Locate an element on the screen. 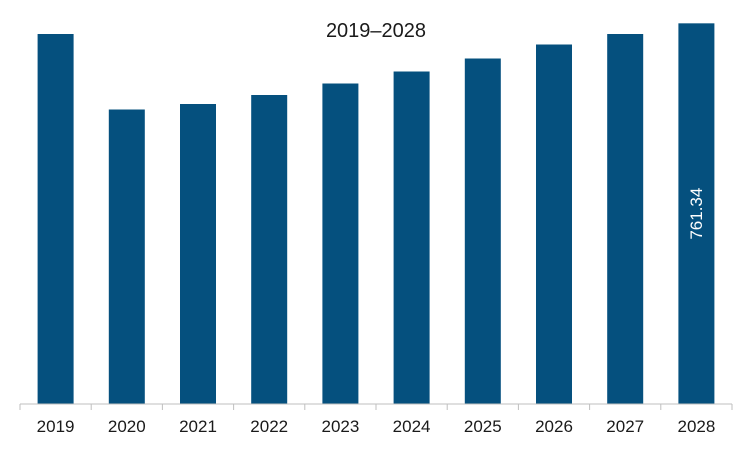 Image resolution: width=751 pixels, height=451 pixels. x-tick-label-2022: 2022 is located at coordinates (269, 426).